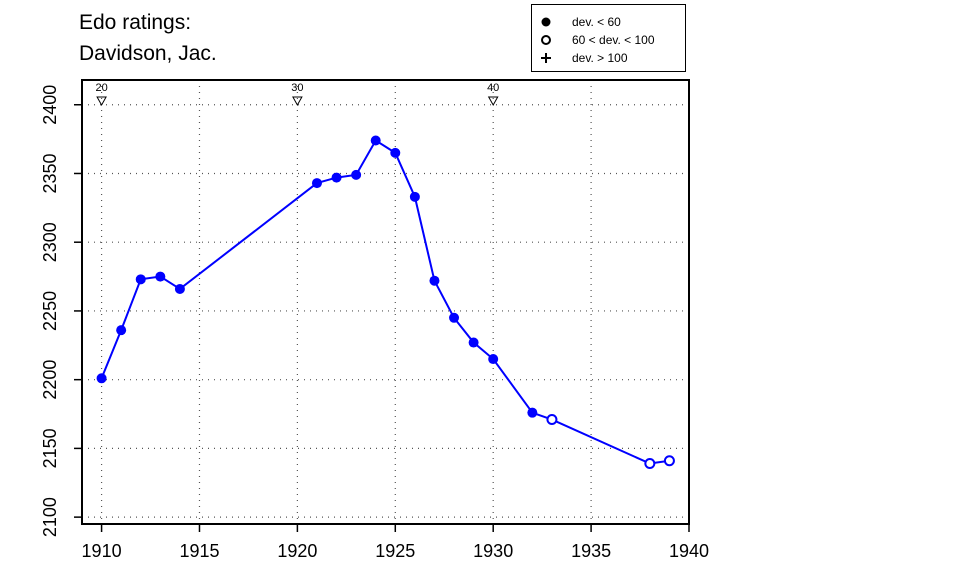  Describe the element at coordinates (596, 22) in the screenshot. I see `legend-label: dev. < 60` at that location.